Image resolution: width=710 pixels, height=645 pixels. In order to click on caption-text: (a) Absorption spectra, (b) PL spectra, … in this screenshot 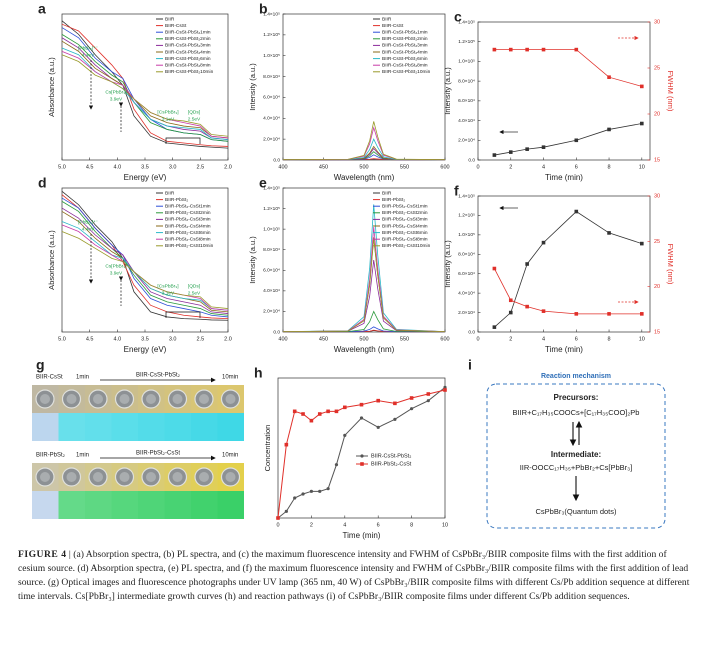, I will do `click(354, 575)`.